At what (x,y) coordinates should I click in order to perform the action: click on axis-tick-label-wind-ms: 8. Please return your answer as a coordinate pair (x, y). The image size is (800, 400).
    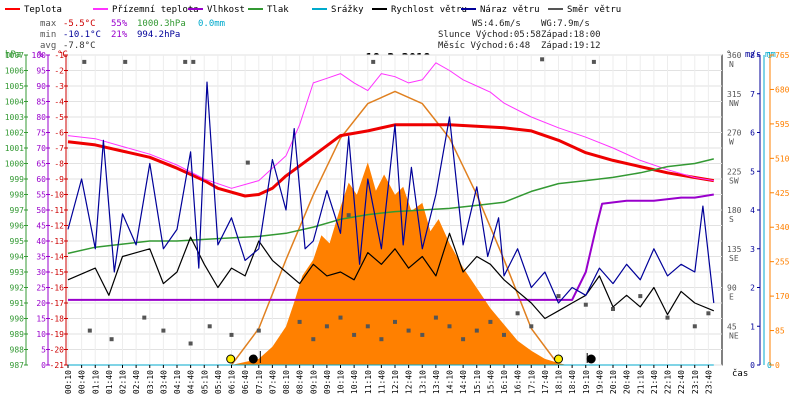
    Looking at the image, I should click on (752, 55).